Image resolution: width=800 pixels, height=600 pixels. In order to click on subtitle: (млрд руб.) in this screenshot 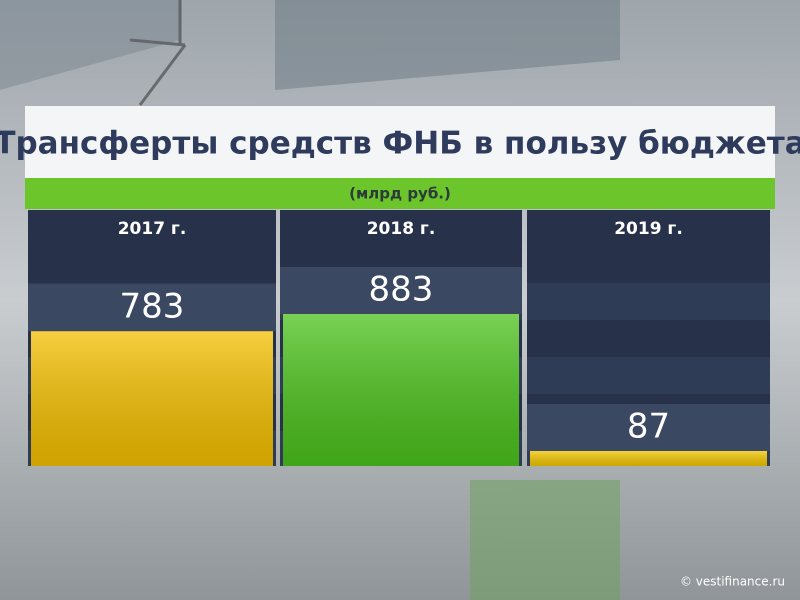, I will do `click(400, 194)`.